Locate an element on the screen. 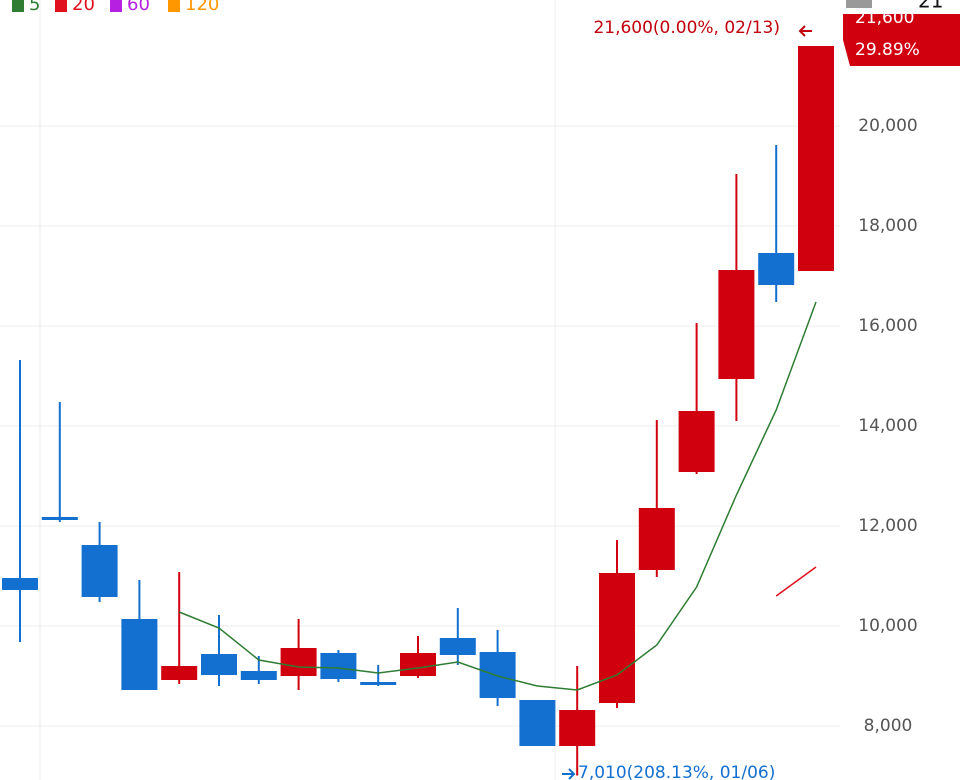  y-tick-label: 16,000 is located at coordinates (887, 326).